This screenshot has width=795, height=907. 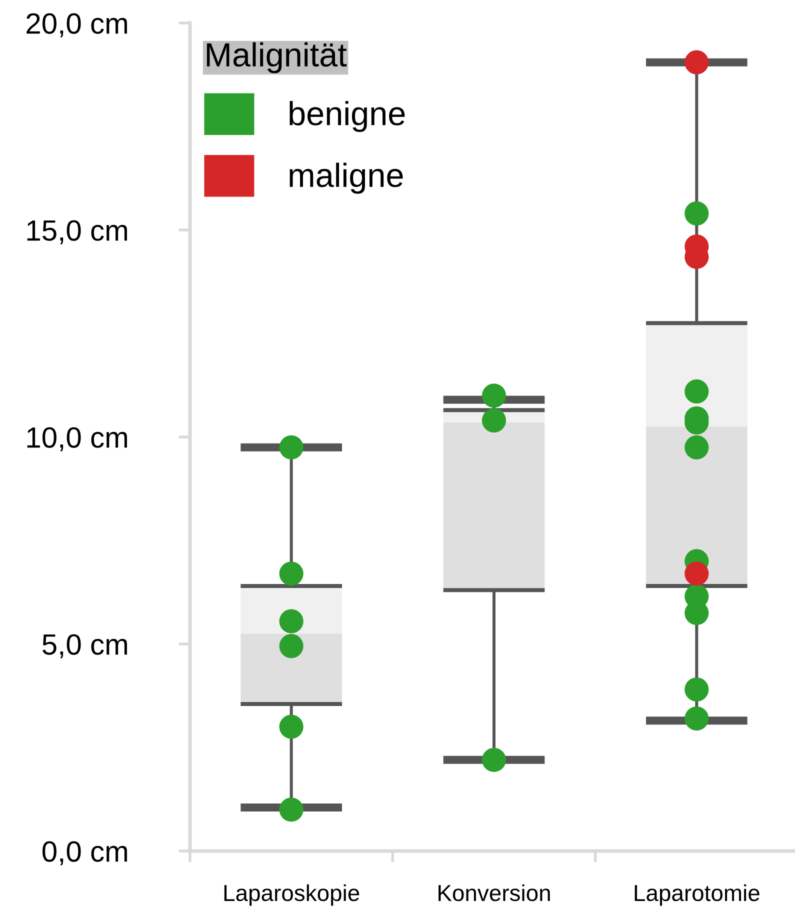 What do you see at coordinates (77, 439) in the screenshot?
I see `y-tick-label: 10,0 cm` at bounding box center [77, 439].